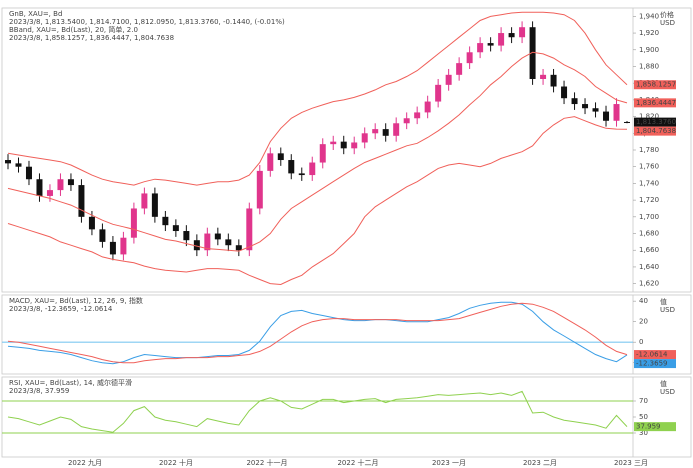  What do you see at coordinates (643, 322) in the screenshot?
I see `y-tick-label: 20` at bounding box center [643, 322].